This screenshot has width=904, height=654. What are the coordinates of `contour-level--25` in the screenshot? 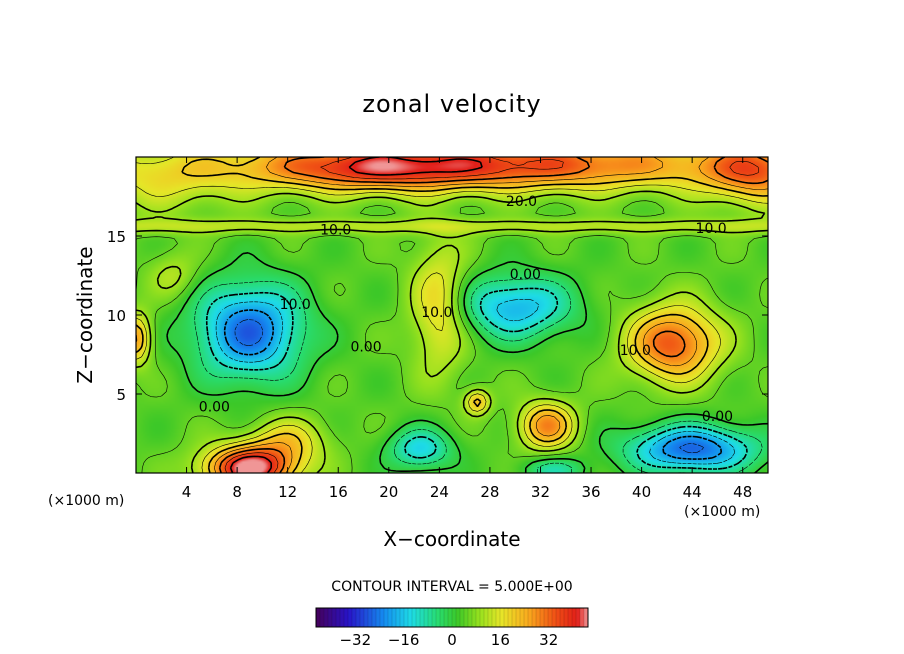 It's located at (469, 386).